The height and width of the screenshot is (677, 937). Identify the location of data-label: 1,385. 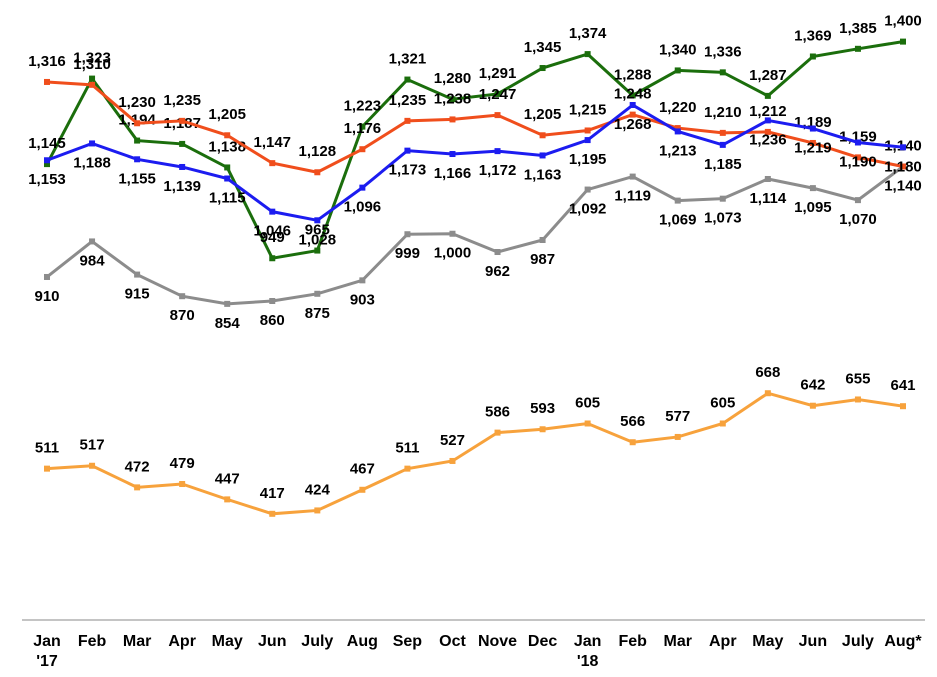
(858, 28).